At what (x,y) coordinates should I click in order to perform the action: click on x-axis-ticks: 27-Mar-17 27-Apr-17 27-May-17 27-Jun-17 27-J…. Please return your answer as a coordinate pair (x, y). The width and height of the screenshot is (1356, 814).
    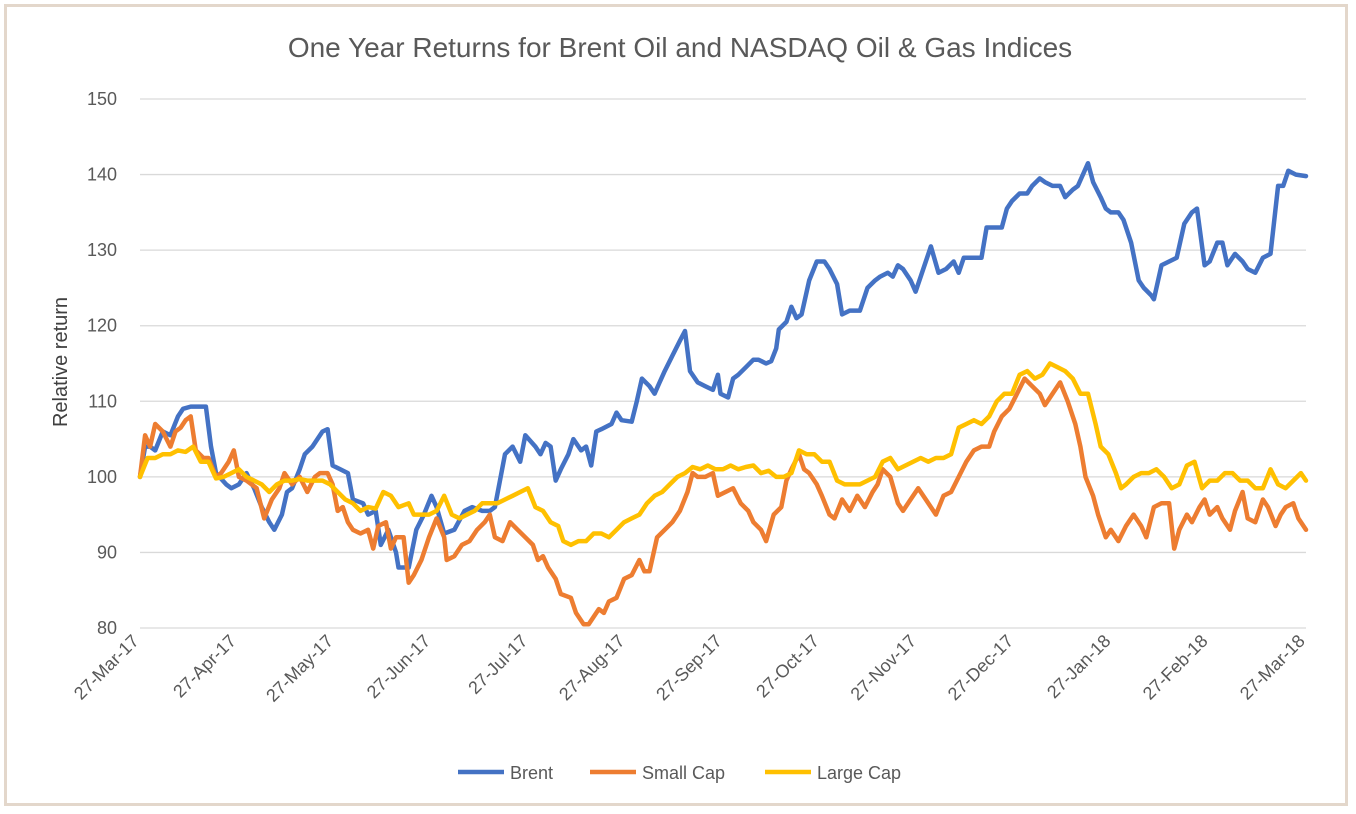
    Looking at the image, I should click on (689, 668).